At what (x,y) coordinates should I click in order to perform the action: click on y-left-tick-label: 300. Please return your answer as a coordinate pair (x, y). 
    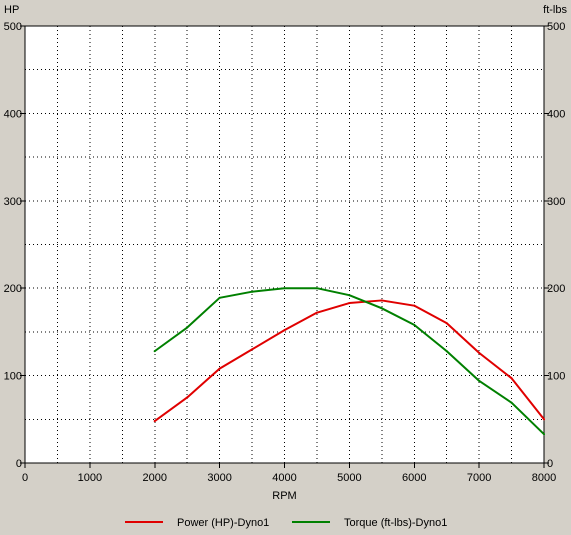
    Looking at the image, I should click on (13, 202).